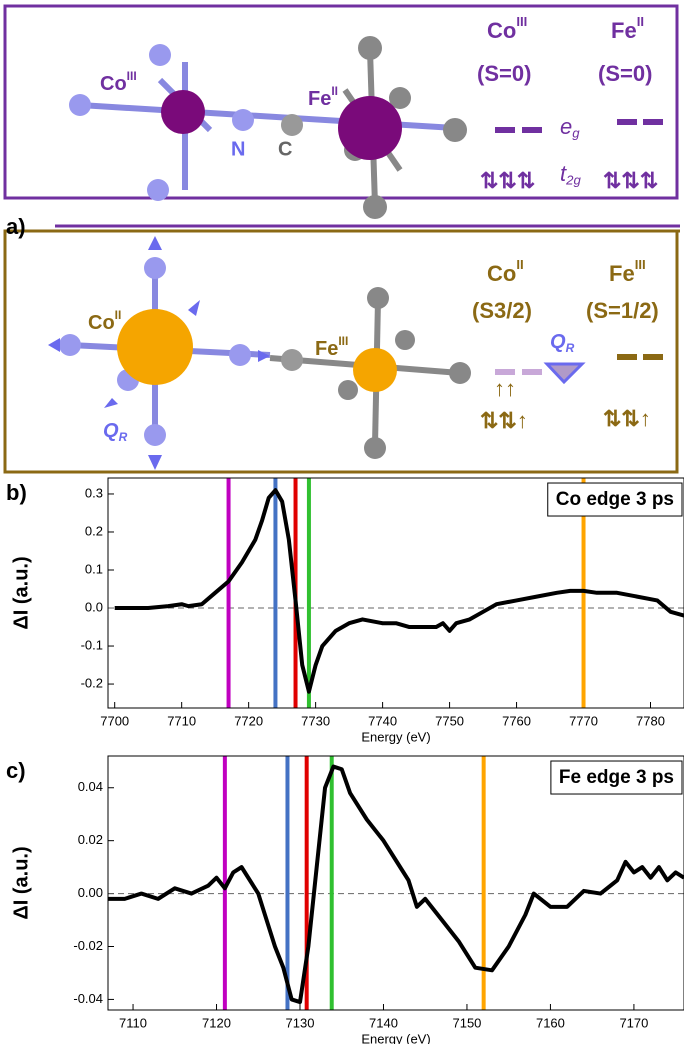 This screenshot has height=1044, width=684. I want to click on panel-label: a), so click(16, 226).